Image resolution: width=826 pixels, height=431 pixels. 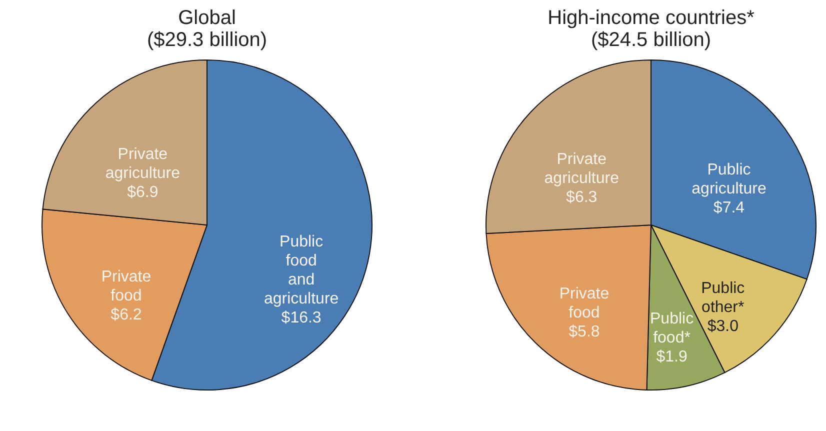 I want to click on data-label: $3.0, so click(x=723, y=327).